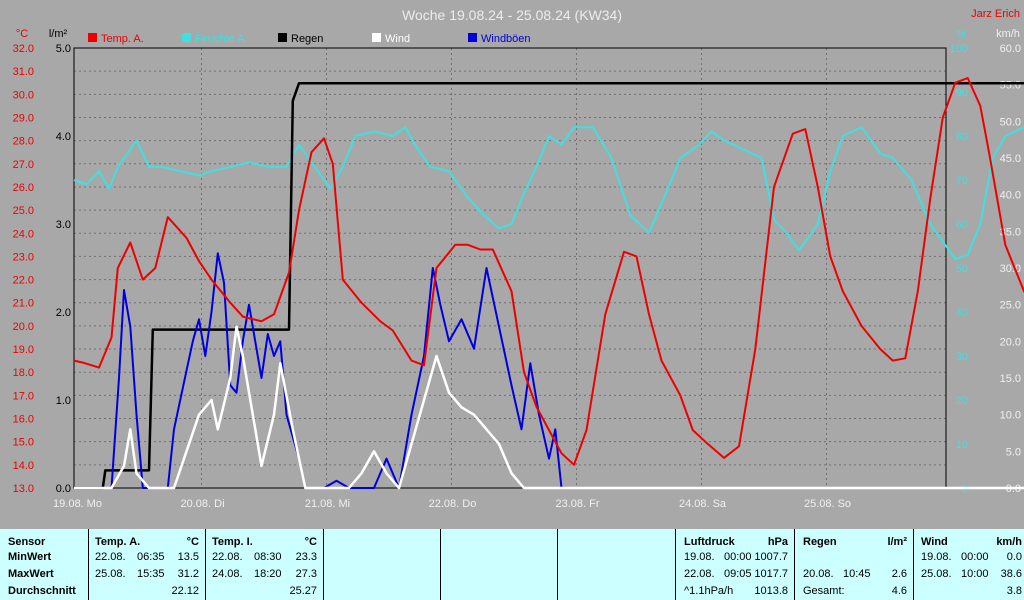 This screenshot has width=1024, height=600. Describe the element at coordinates (23, 211) in the screenshot. I see `temp-tick-label: 25.0` at that location.